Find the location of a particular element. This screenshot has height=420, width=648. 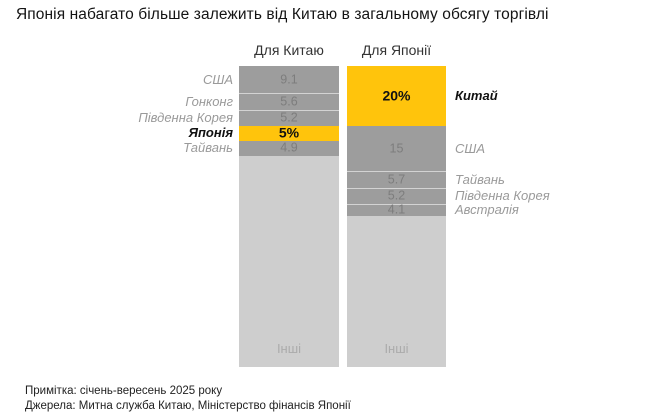

category-label: Гонконг is located at coordinates (209, 101).